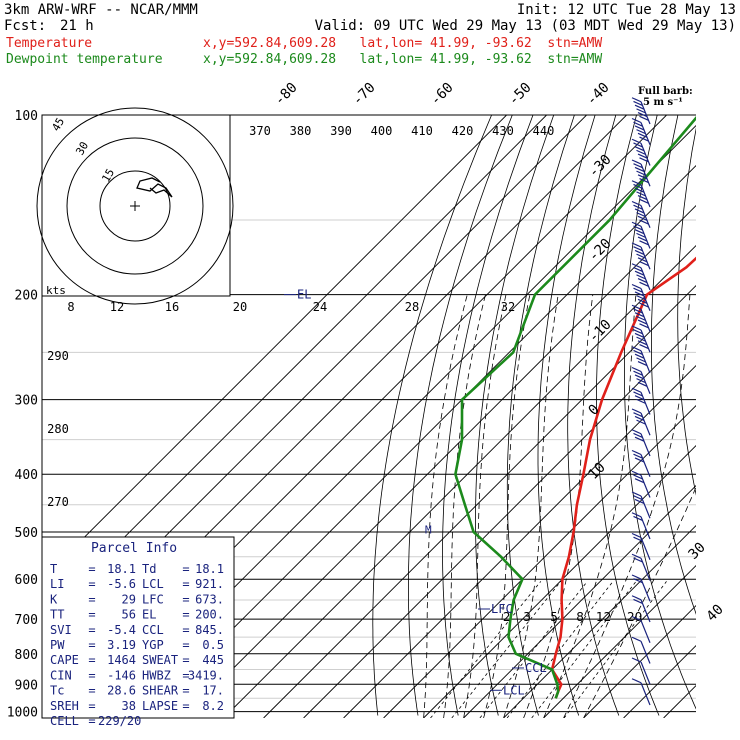 The width and height of the screenshot is (740, 740). What do you see at coordinates (121, 584) in the screenshot?
I see `parcel-value: -5.6` at bounding box center [121, 584].